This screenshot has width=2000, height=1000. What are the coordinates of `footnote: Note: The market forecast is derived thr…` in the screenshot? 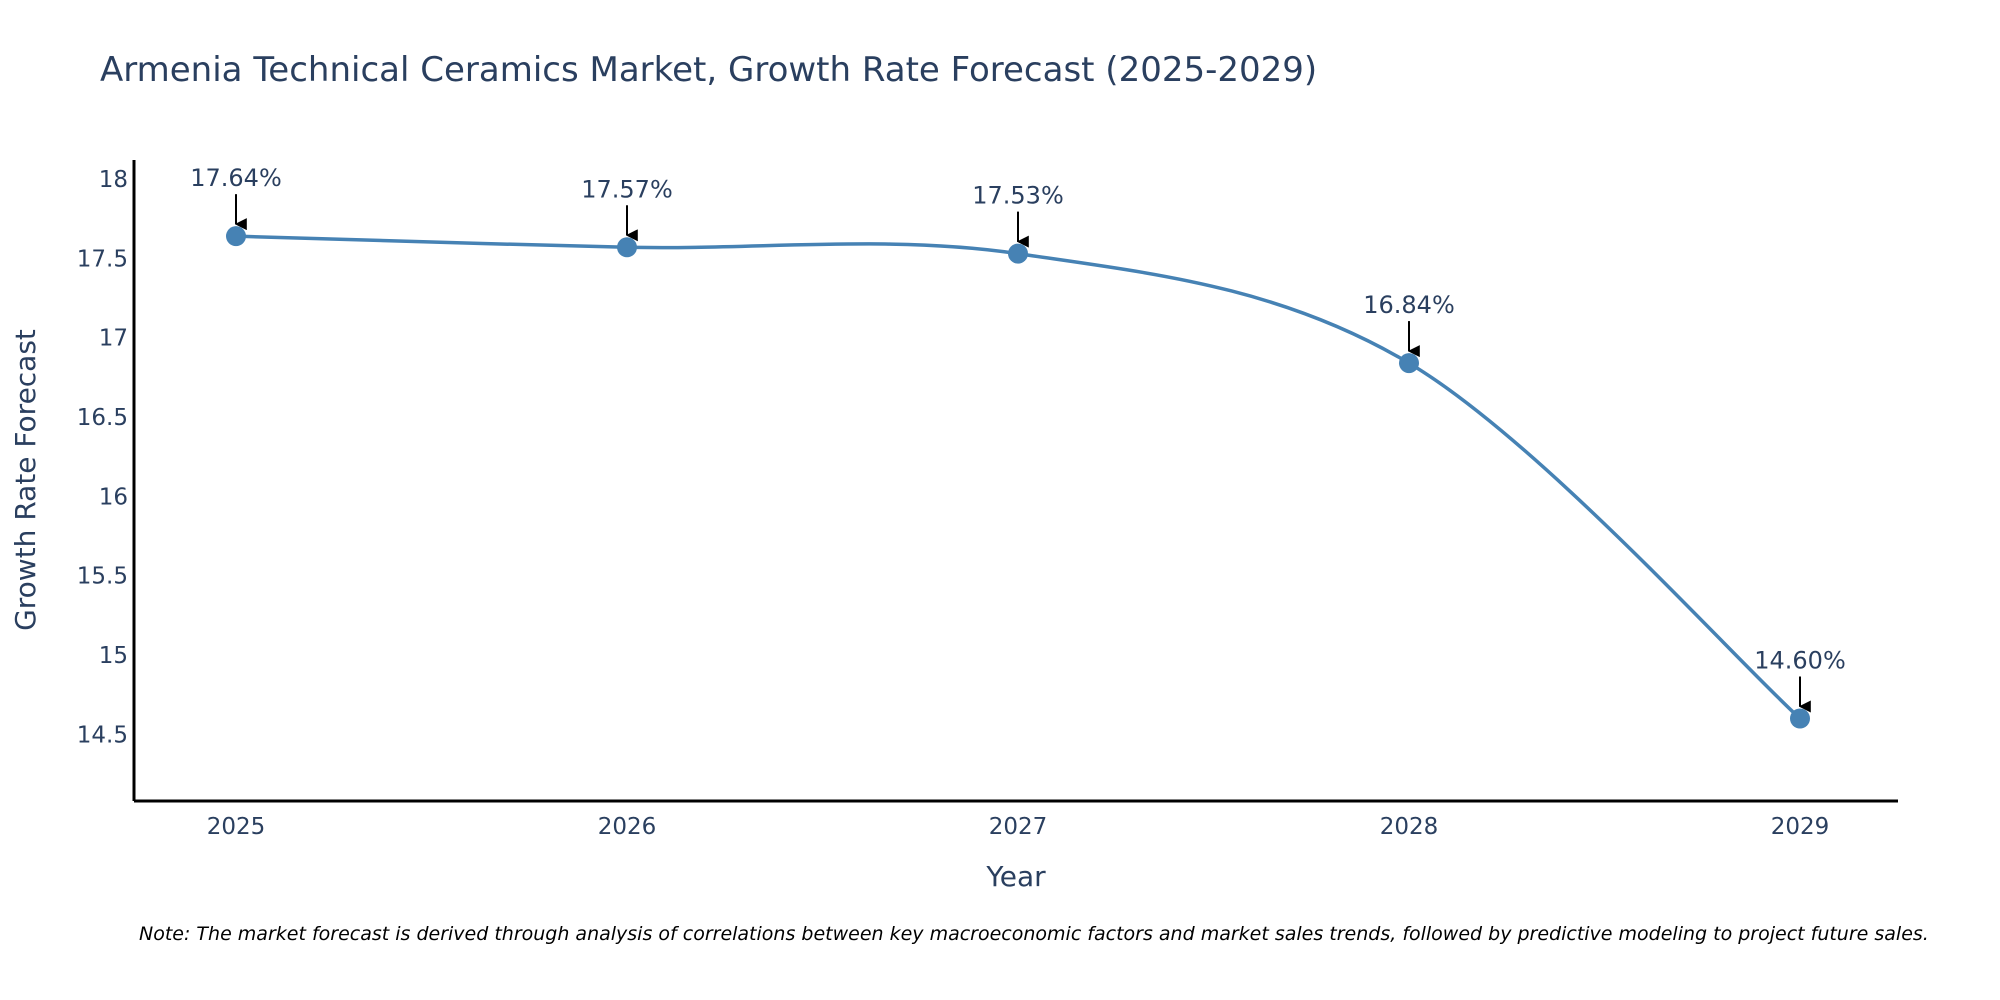 It's located at (1034, 934).